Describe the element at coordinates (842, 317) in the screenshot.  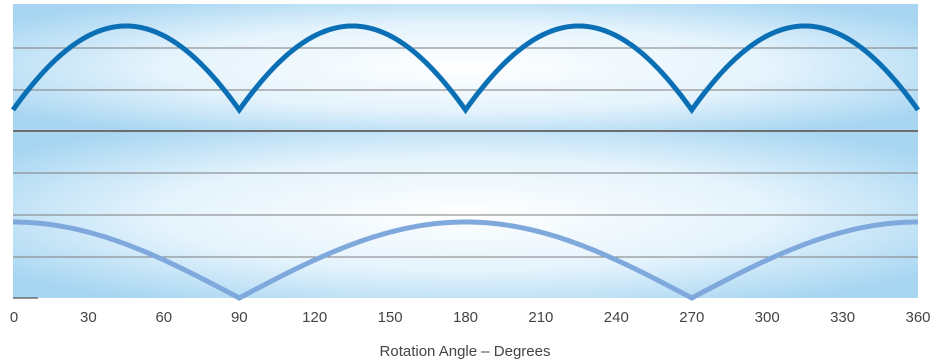
I see `x-tick-label: 330` at that location.